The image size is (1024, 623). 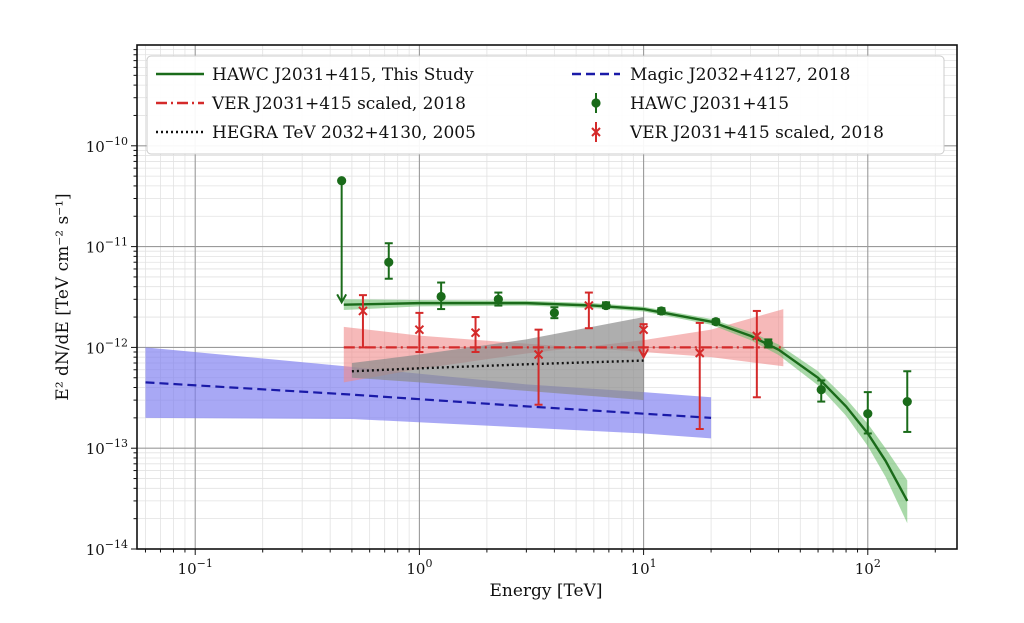 What do you see at coordinates (107, 246) in the screenshot?
I see `y-tick-label: 10−11` at bounding box center [107, 246].